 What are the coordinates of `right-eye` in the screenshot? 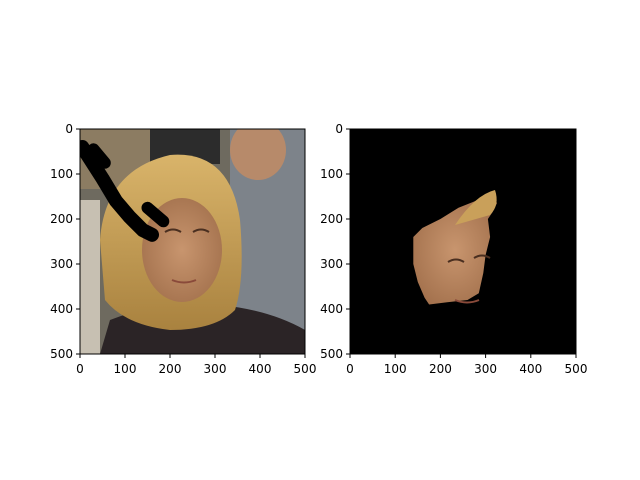 It's located at (201, 230).